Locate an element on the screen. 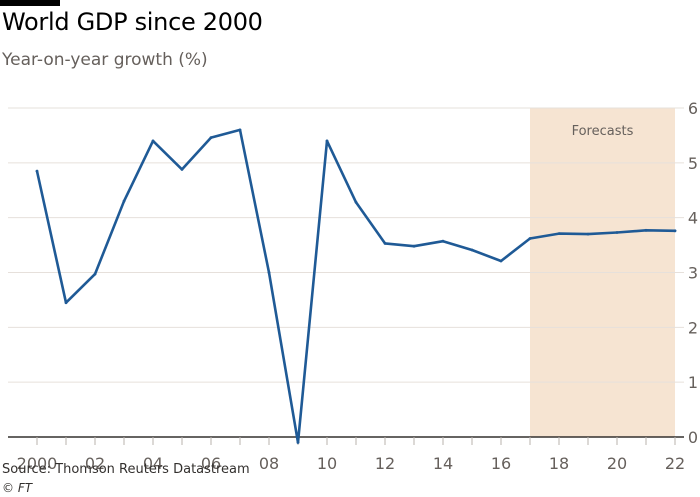  y-tick-label: 2 is located at coordinates (693, 327).